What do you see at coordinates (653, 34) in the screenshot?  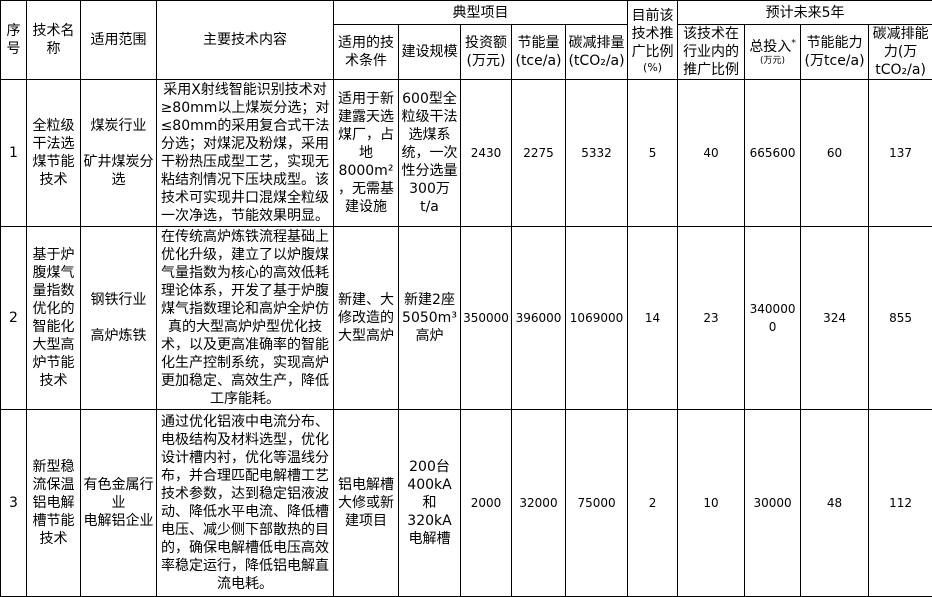 I see `header-current-promotion-label: 目前该技术推广比例` at bounding box center [653, 34].